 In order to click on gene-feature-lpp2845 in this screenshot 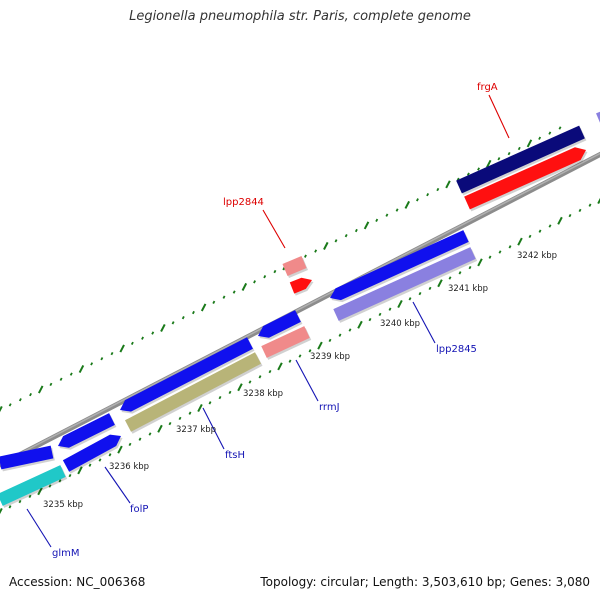, I will do `click(404, 284)`.